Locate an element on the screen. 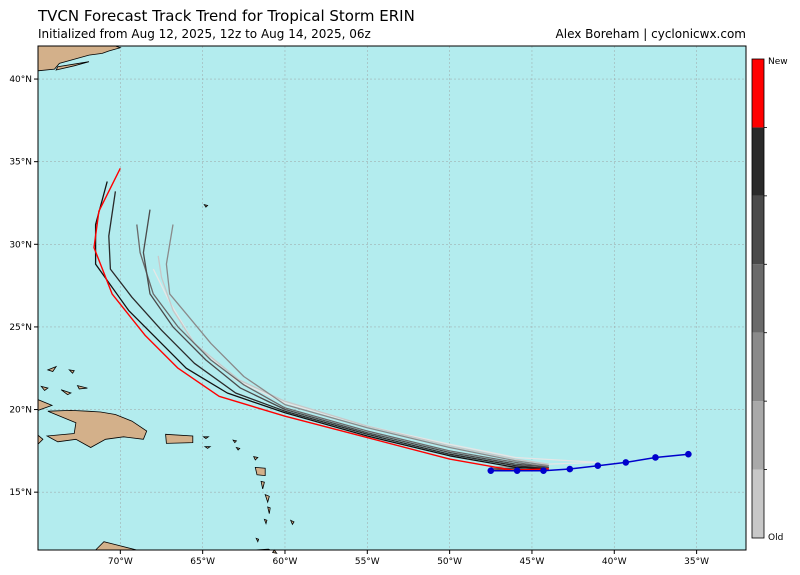  lon-tick-label: 45°W is located at coordinates (532, 562).